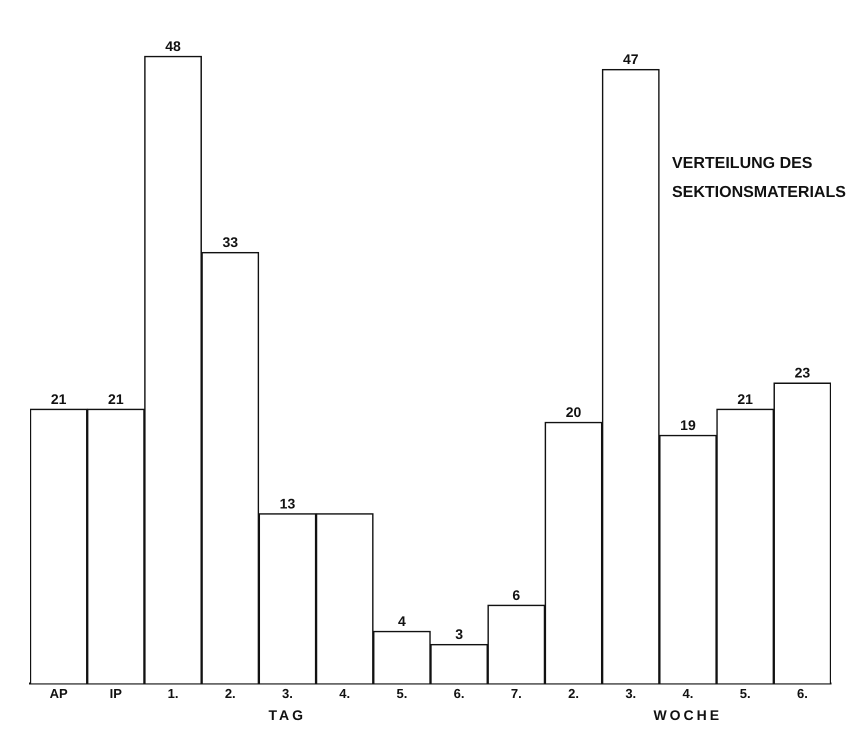 This screenshot has width=861, height=745. I want to click on text: TAG, so click(287, 715).